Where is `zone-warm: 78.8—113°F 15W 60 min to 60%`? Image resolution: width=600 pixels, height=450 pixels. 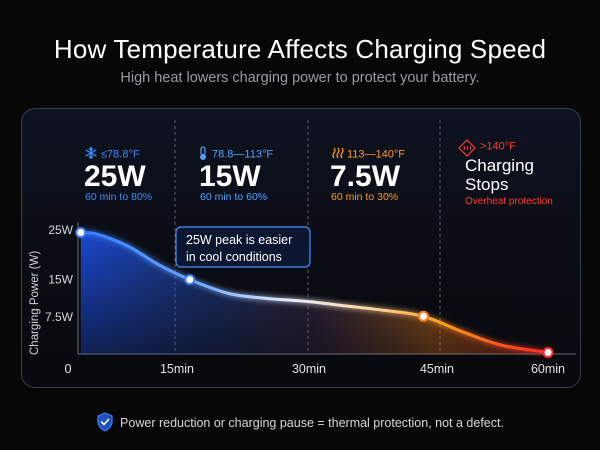
zone-warm: 78.8—113°F 15W 60 min to 60% is located at coordinates (236, 174).